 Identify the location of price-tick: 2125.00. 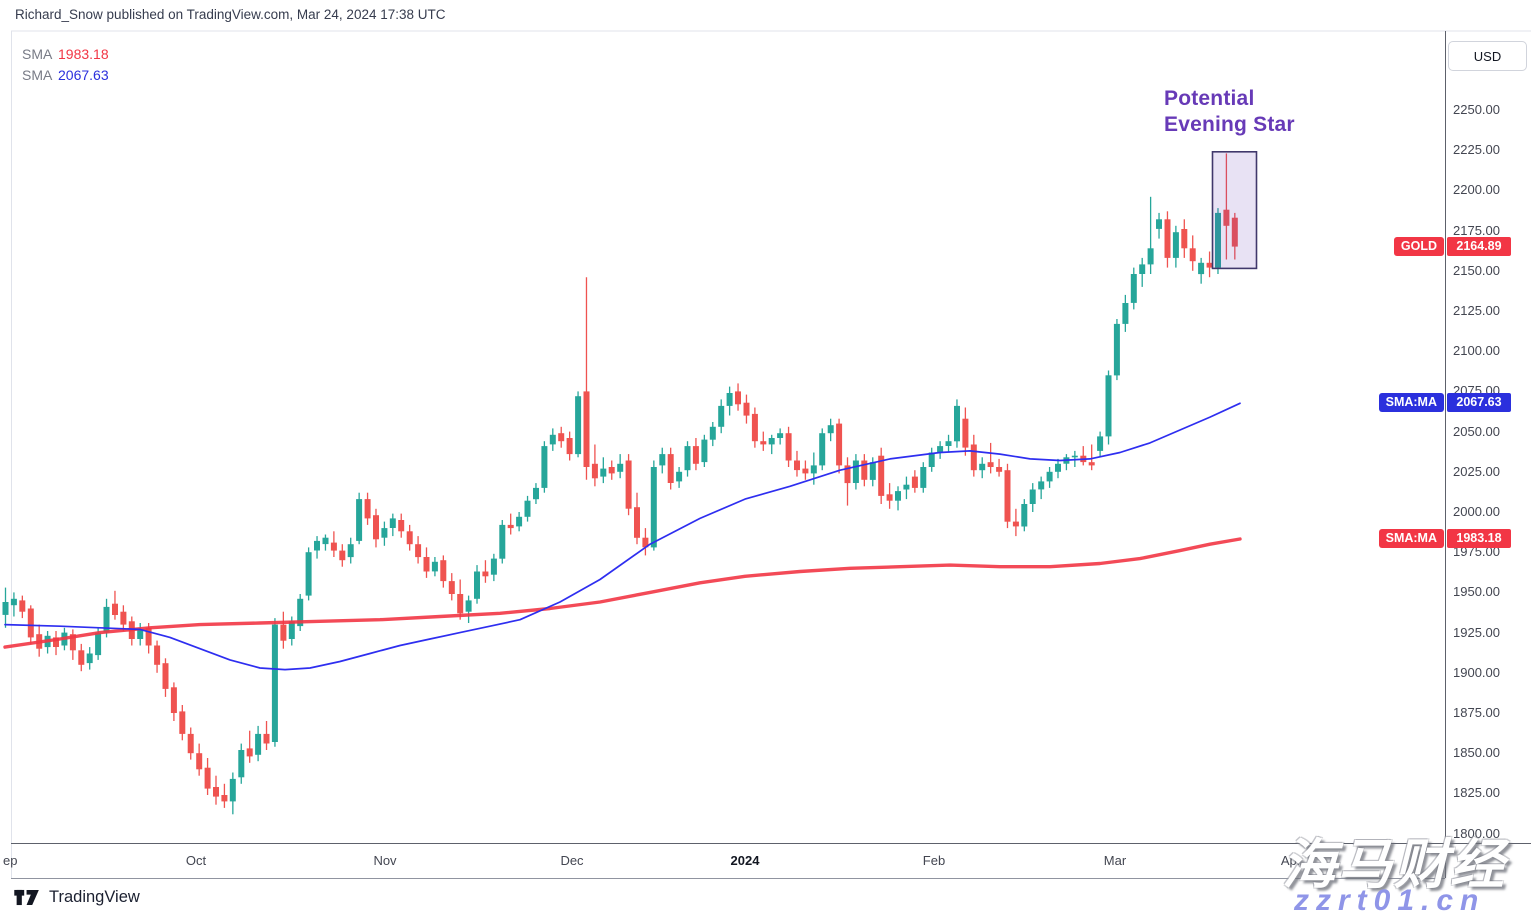
(1476, 310).